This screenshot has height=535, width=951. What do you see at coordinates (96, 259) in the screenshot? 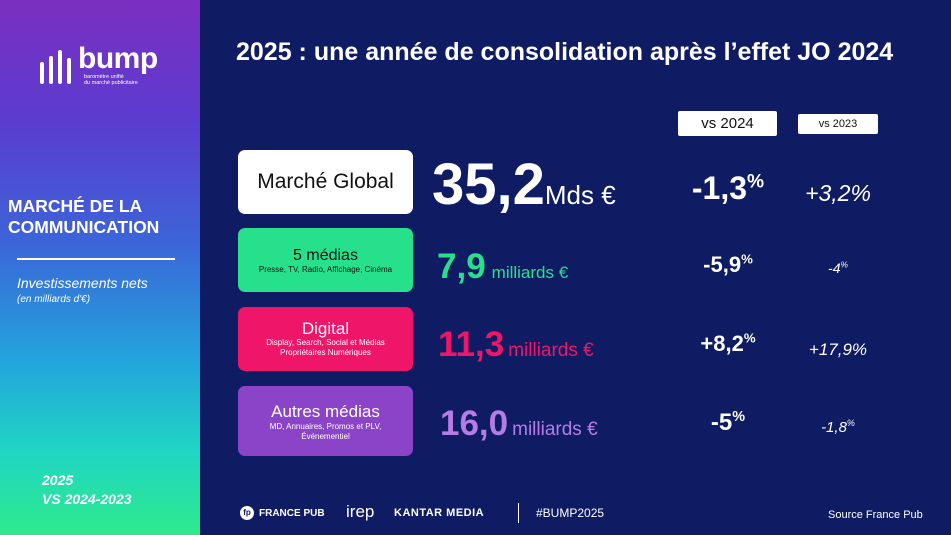
I see `sidebar-divider` at bounding box center [96, 259].